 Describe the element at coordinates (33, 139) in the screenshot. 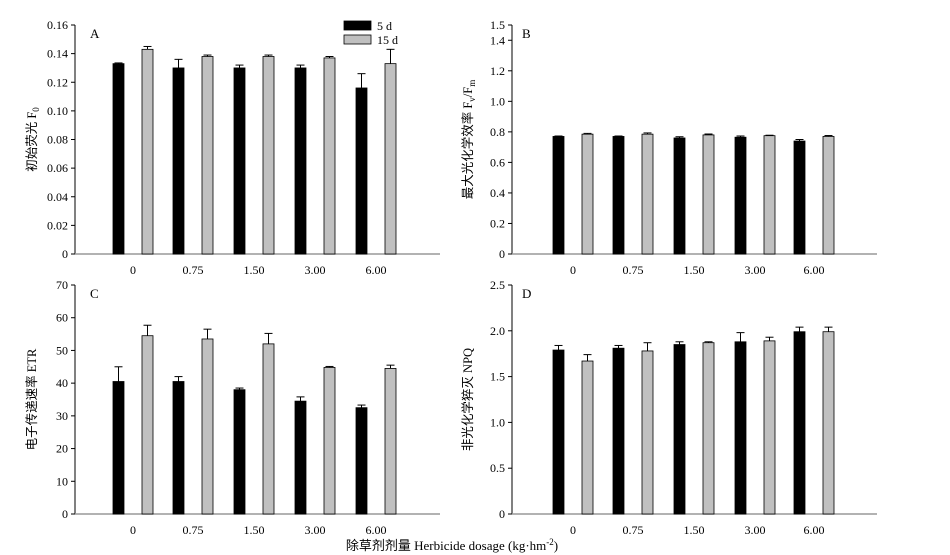

I see `y-axis-label: 初始荧光 F0` at that location.